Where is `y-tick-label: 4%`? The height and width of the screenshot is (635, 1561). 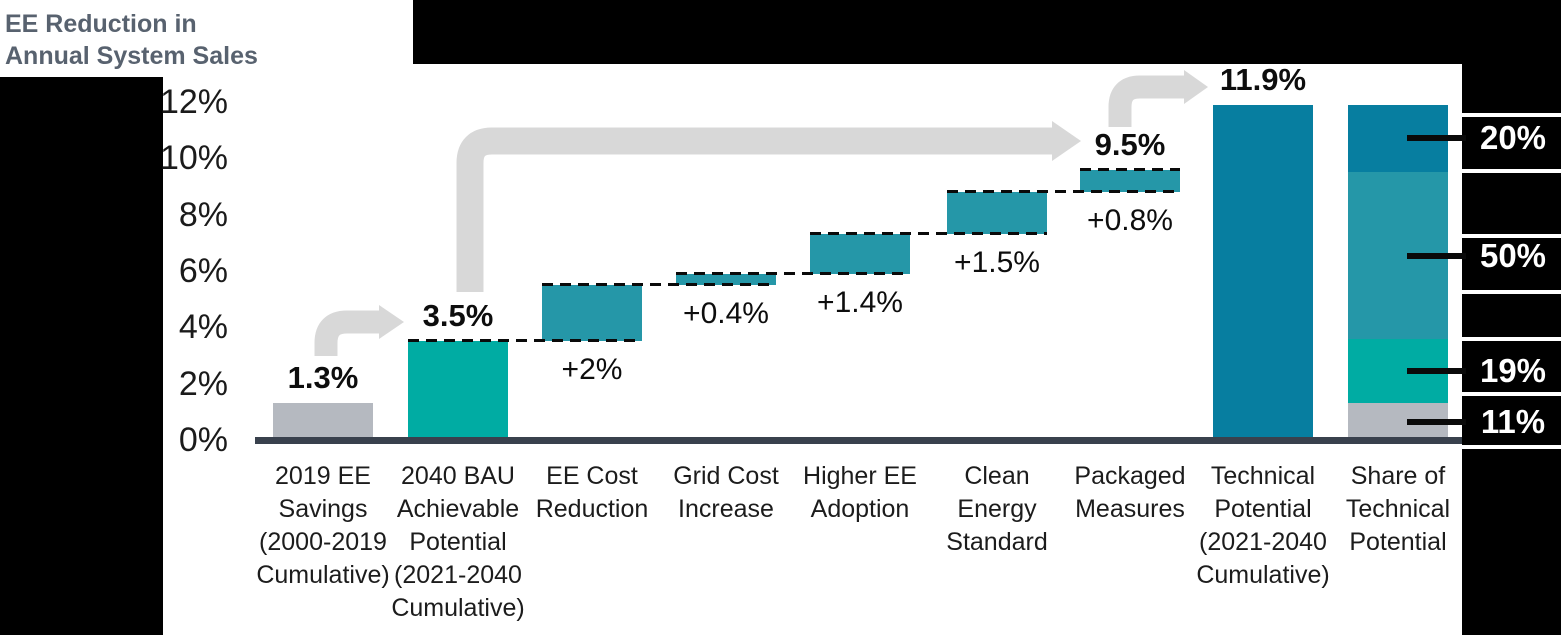
y-tick-label: 4% is located at coordinates (203, 327).